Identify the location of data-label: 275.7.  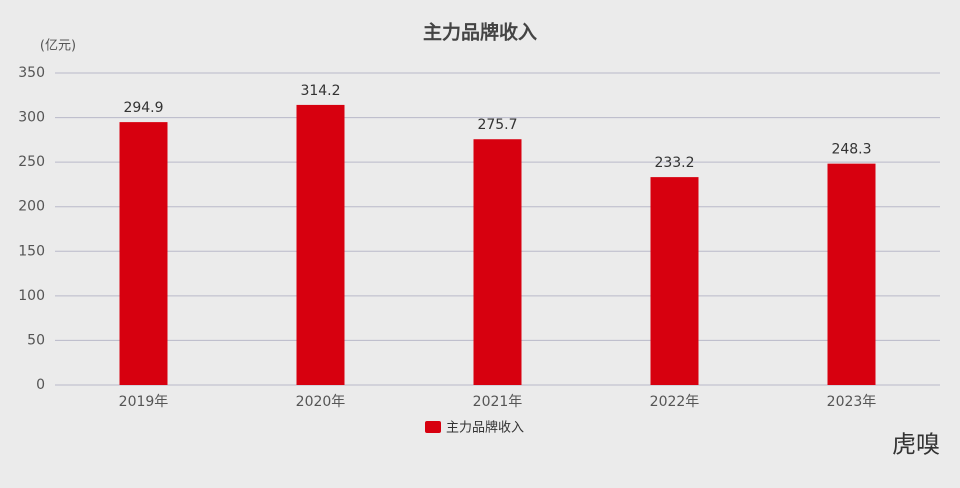
(497, 125).